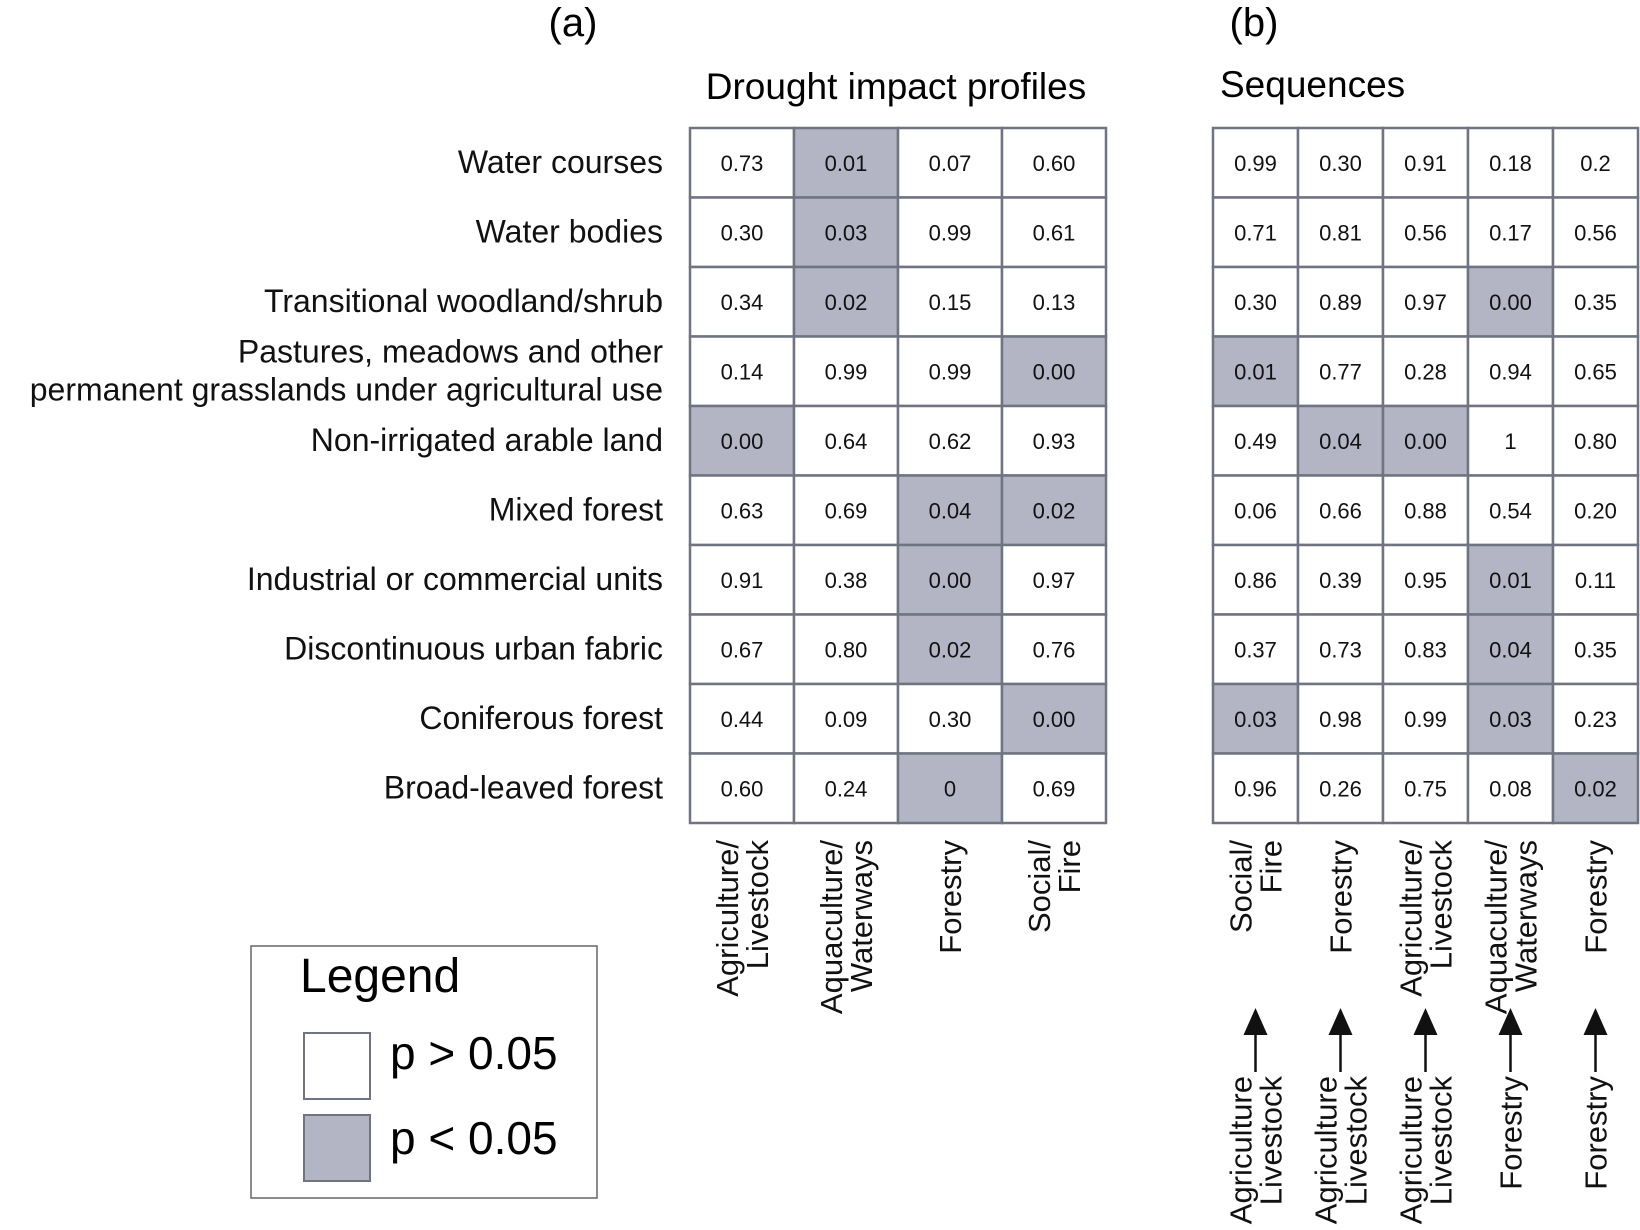 This screenshot has height=1230, width=1640. I want to click on column-label-b-2-line-0: Agriculture/, so click(1411, 918).